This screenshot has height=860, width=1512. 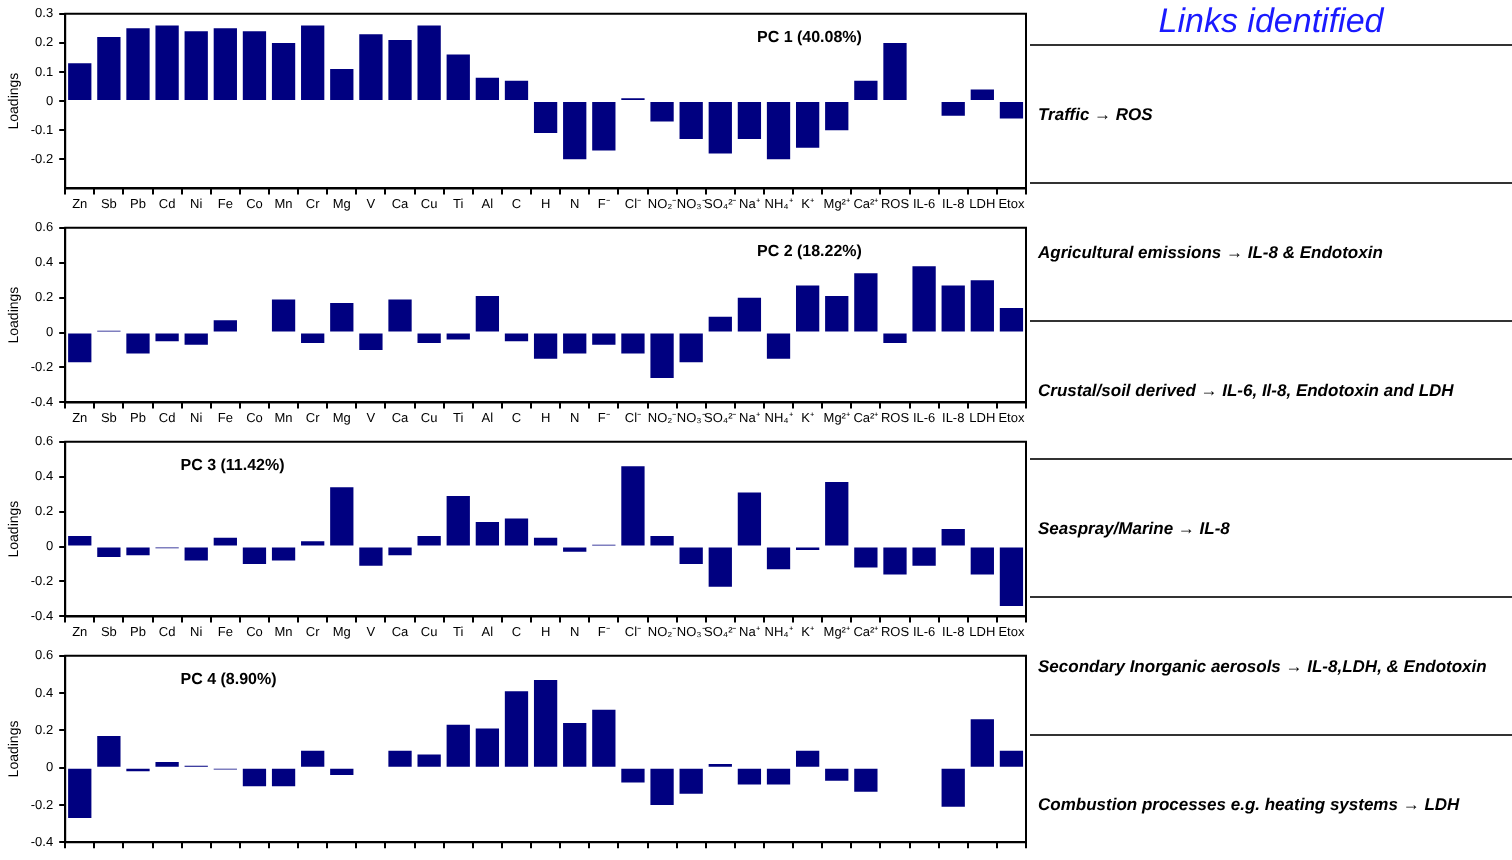 What do you see at coordinates (229, 679) in the screenshot?
I see `annotation: PC 4 (8.90%)` at bounding box center [229, 679].